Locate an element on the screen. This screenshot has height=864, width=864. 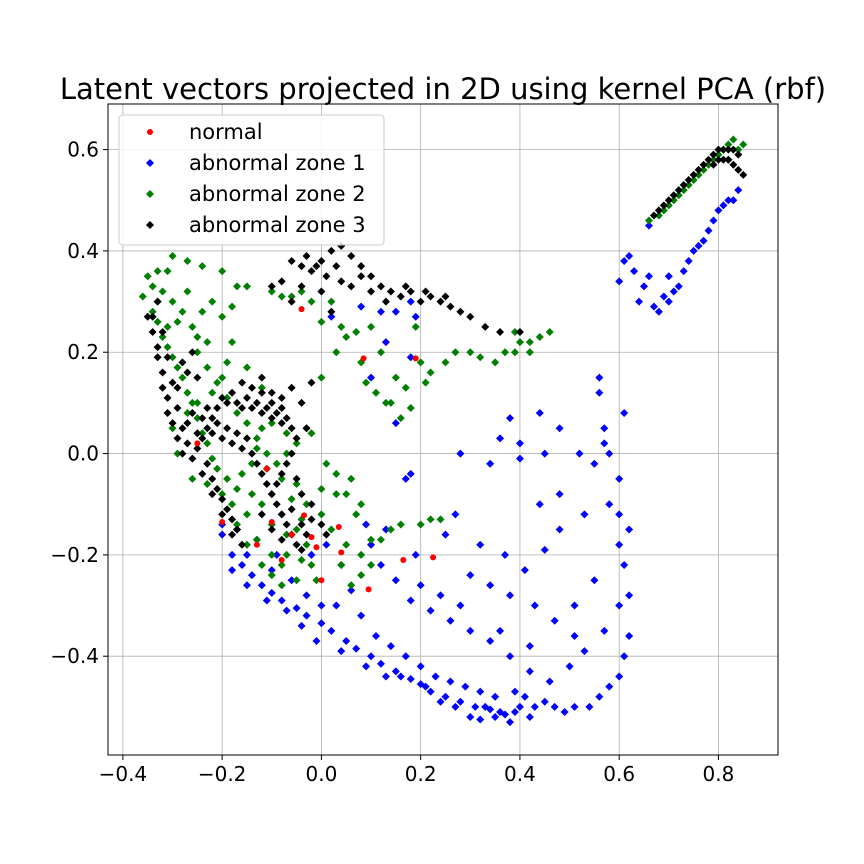
x-tick-label: 0.0 is located at coordinates (322, 774).